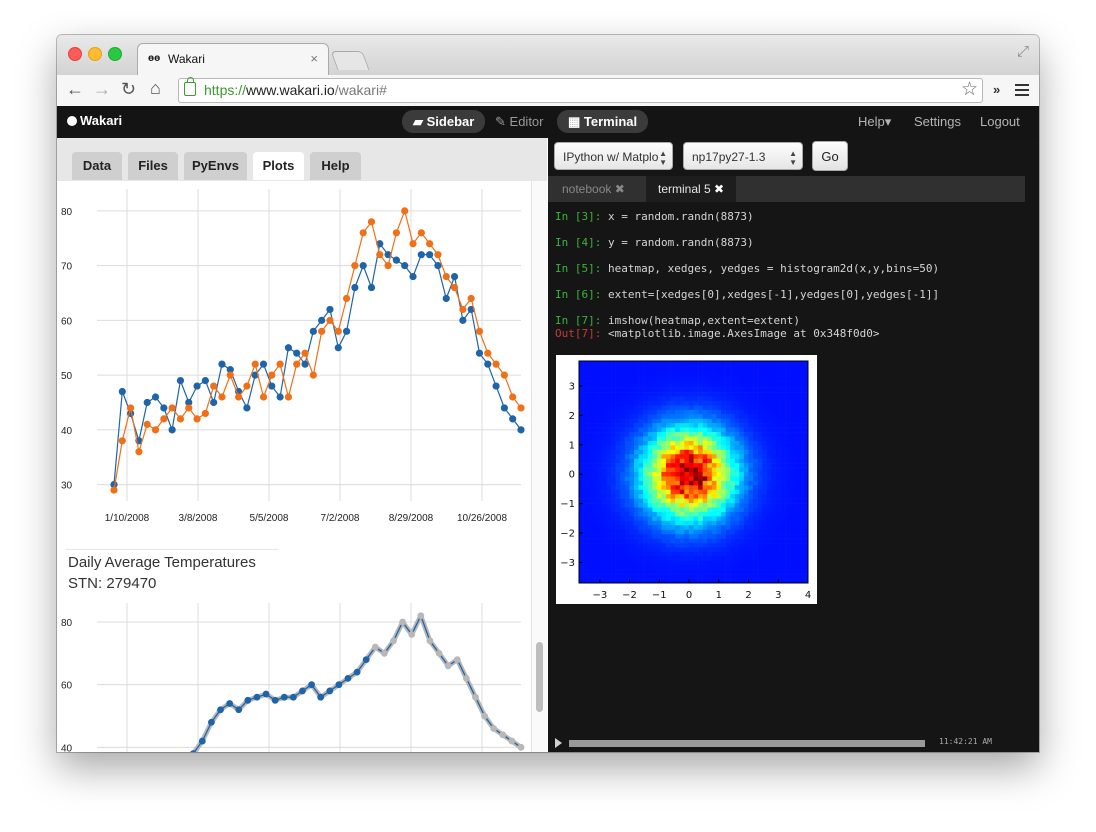 Image resolution: width=1096 pixels, height=832 pixels. Describe the element at coordinates (693, 472) in the screenshot. I see `plot-frame` at that location.